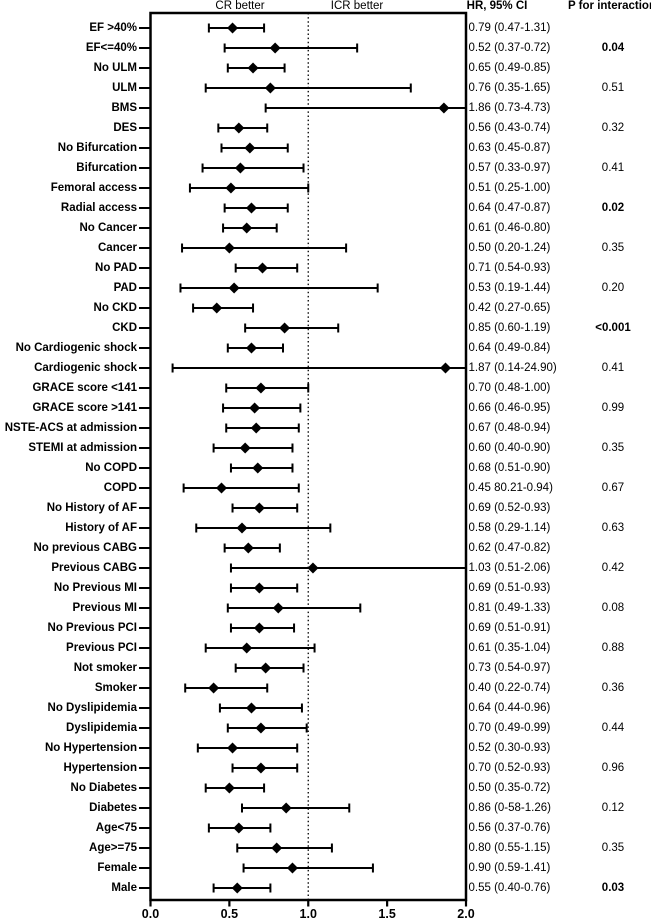 The width and height of the screenshot is (651, 921). Describe the element at coordinates (613, 128) in the screenshot. I see `p-value-text: 0.32` at that location.